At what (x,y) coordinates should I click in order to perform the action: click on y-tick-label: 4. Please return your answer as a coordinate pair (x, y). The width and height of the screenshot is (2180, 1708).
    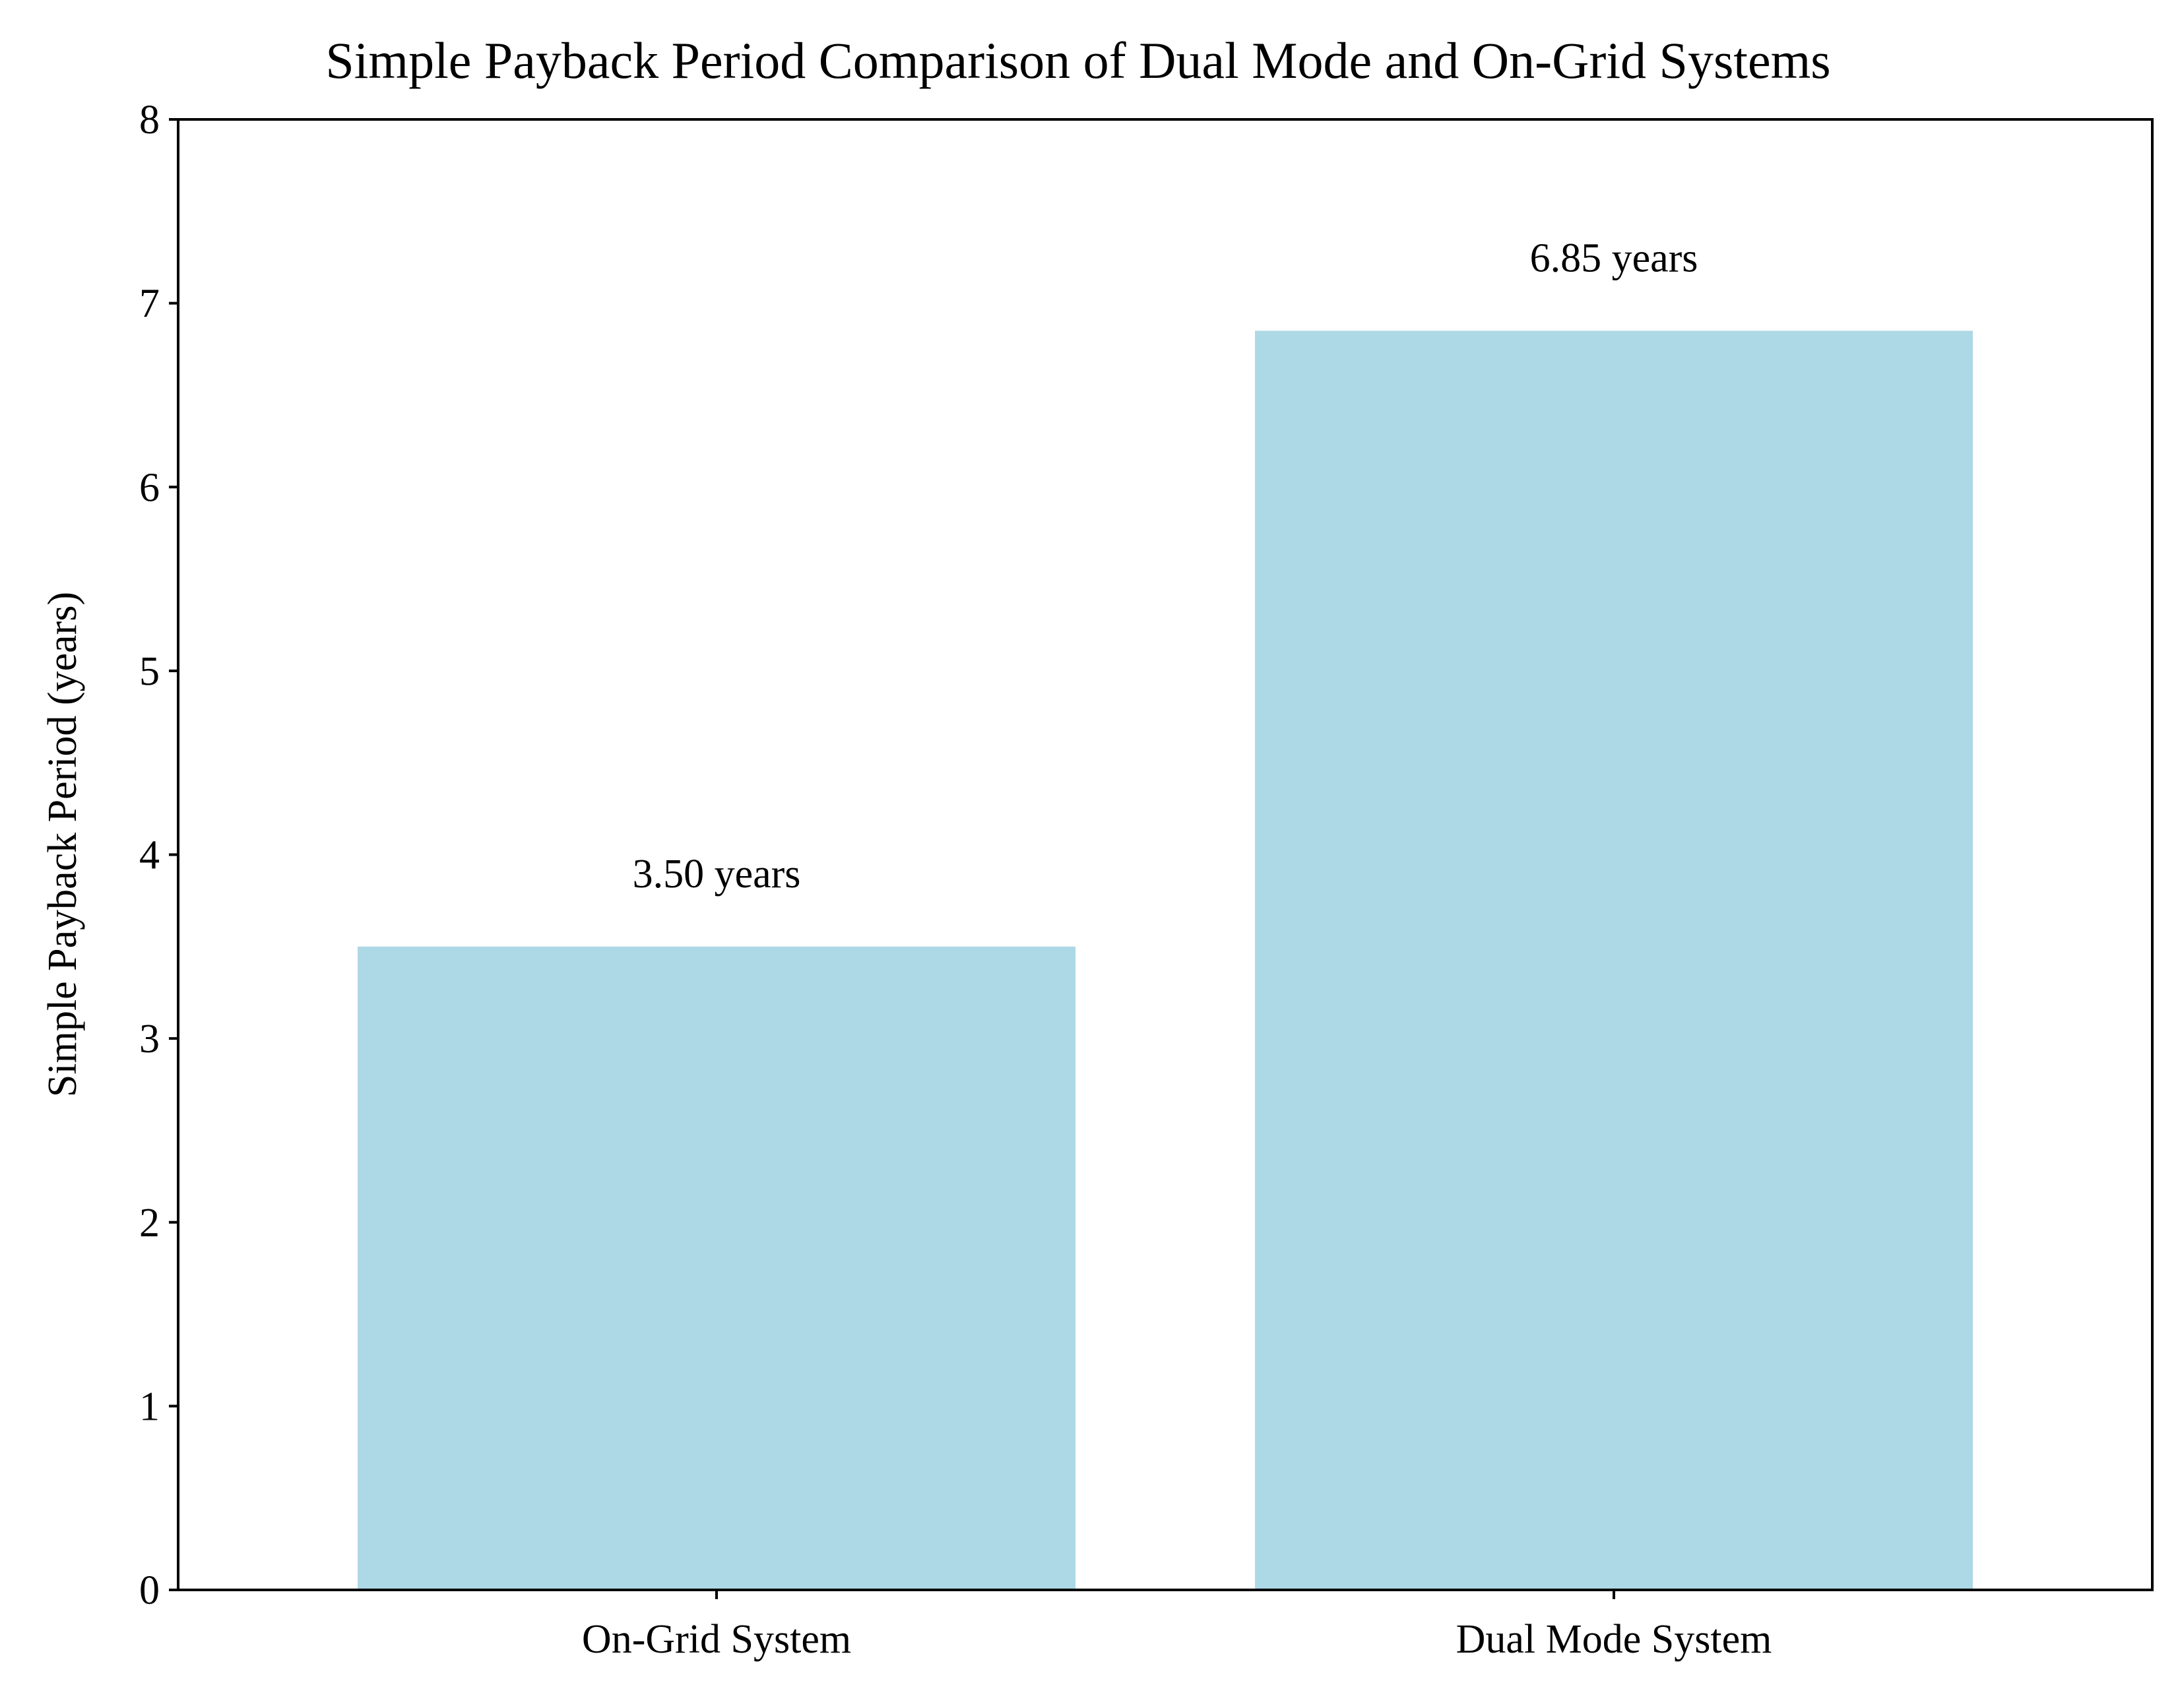
    Looking at the image, I should click on (149, 855).